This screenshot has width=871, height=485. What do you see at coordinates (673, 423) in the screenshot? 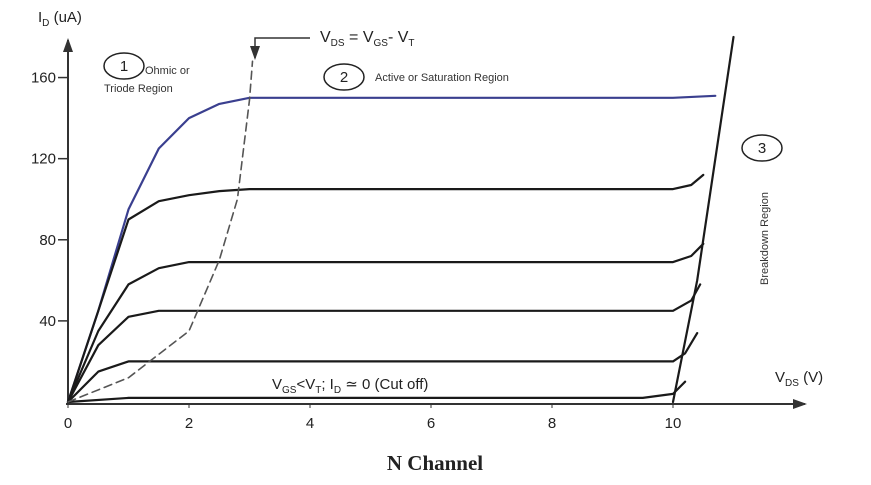
I see `x-tick-label: 10` at bounding box center [673, 423].